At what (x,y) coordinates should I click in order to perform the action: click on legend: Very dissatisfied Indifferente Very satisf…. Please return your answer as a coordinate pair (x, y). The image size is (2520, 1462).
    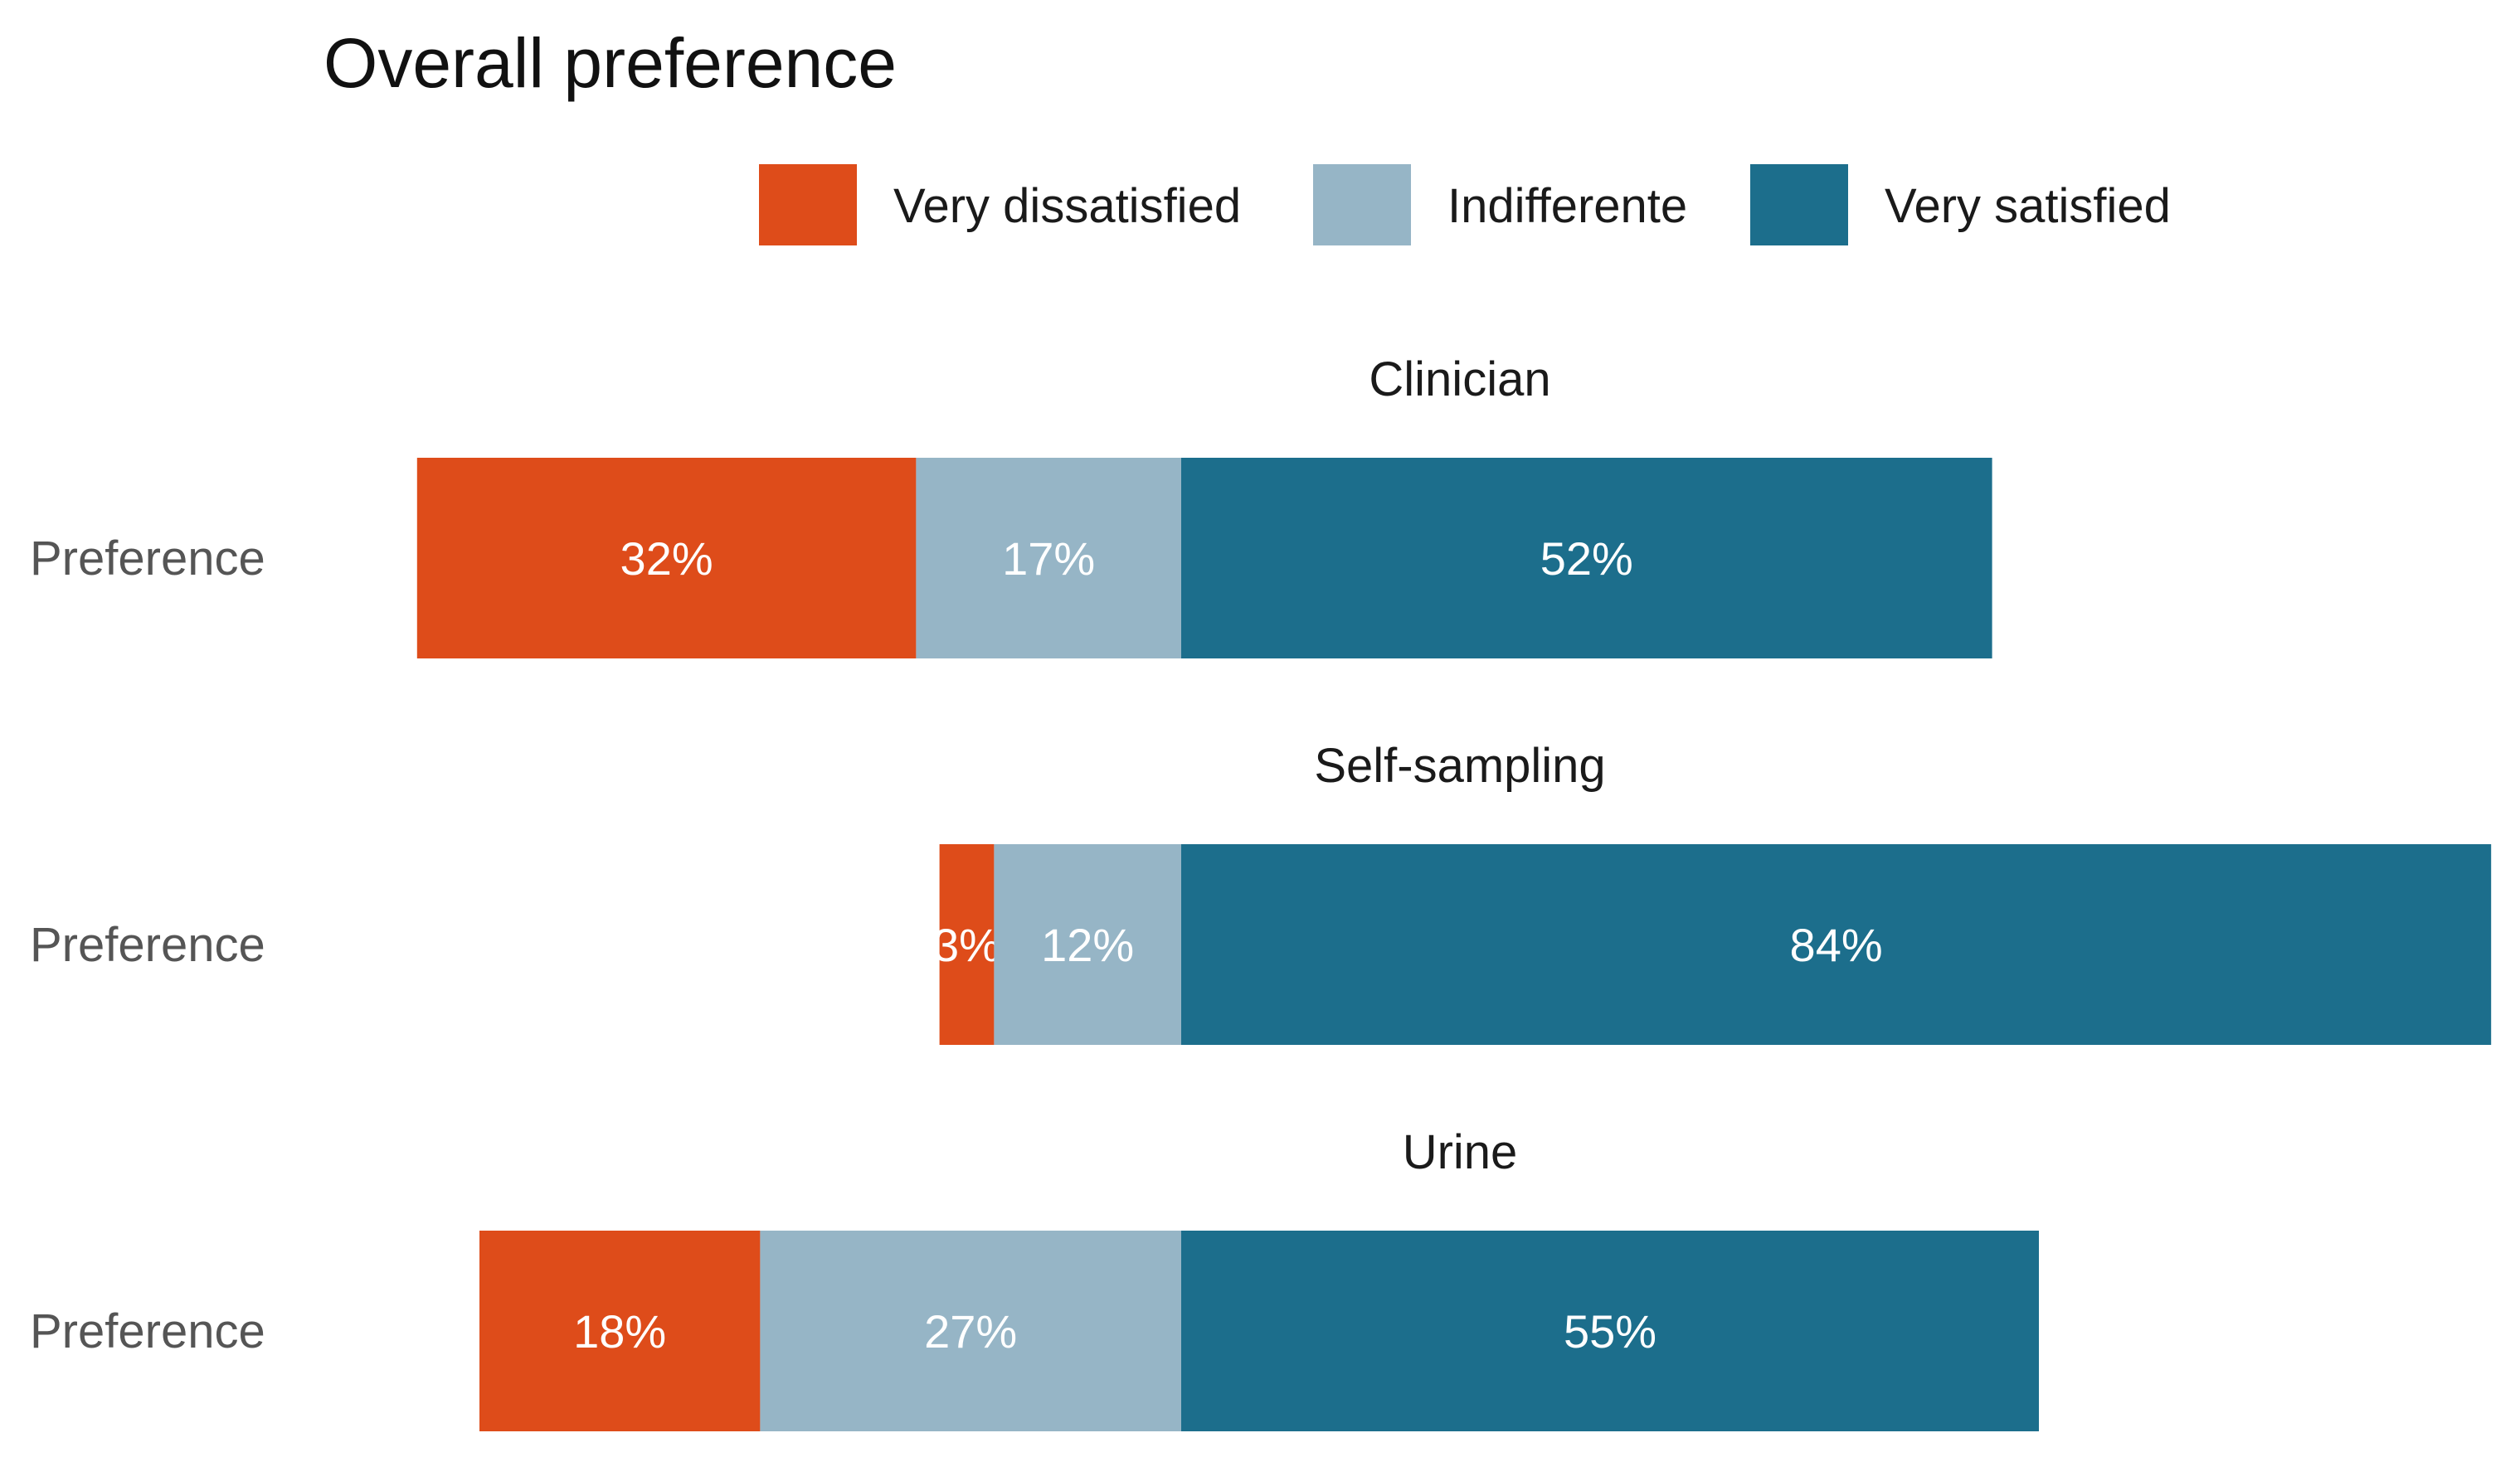
    Looking at the image, I should click on (1465, 204).